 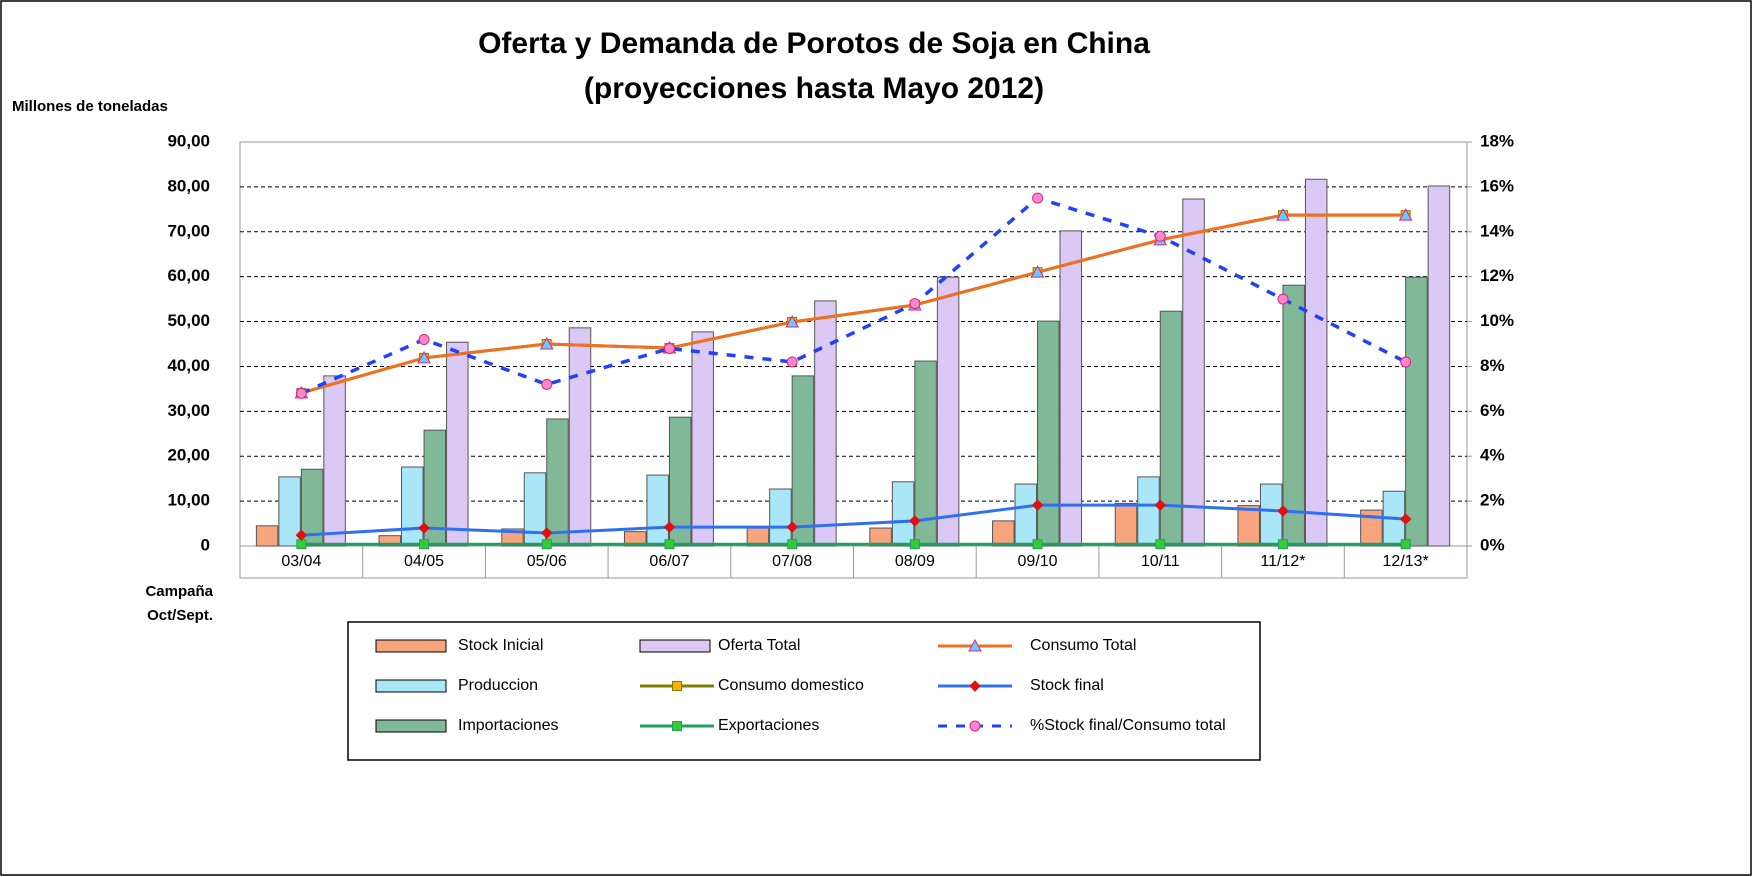 I want to click on legend-label: Exportaciones, so click(x=768, y=725).